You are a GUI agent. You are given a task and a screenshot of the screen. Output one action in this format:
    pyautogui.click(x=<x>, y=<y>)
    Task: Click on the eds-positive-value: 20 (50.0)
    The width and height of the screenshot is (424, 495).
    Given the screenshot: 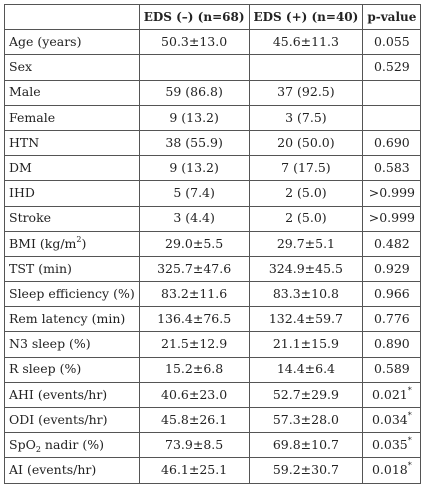 What is the action you would take?
    pyautogui.click(x=306, y=143)
    